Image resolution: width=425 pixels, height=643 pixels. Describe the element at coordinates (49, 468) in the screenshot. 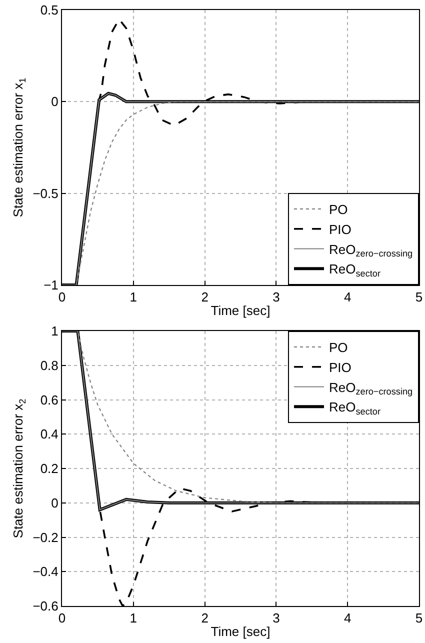

I see `y-tick-label: 0.2` at that location.